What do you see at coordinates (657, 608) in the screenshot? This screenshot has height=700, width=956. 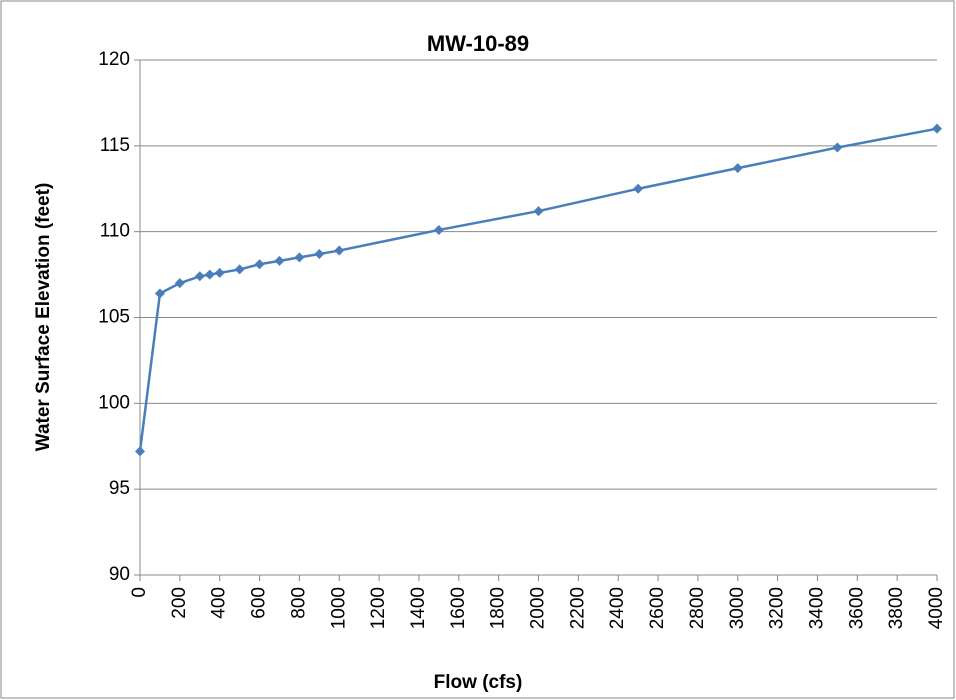 I see `x-tick-label: 2600` at bounding box center [657, 608].